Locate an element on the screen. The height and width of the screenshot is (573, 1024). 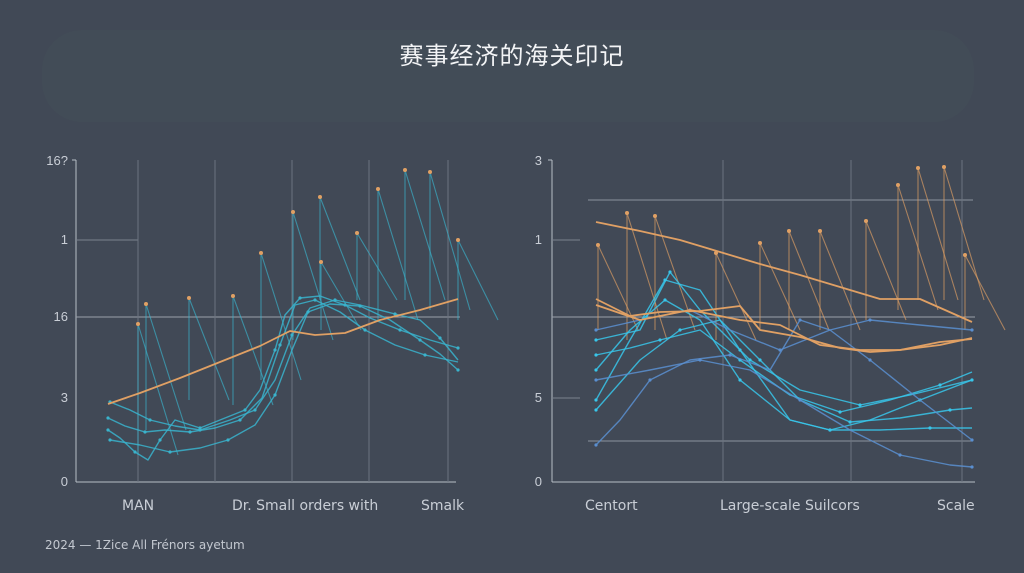
series-line-orange-top is located at coordinates (784, 272).